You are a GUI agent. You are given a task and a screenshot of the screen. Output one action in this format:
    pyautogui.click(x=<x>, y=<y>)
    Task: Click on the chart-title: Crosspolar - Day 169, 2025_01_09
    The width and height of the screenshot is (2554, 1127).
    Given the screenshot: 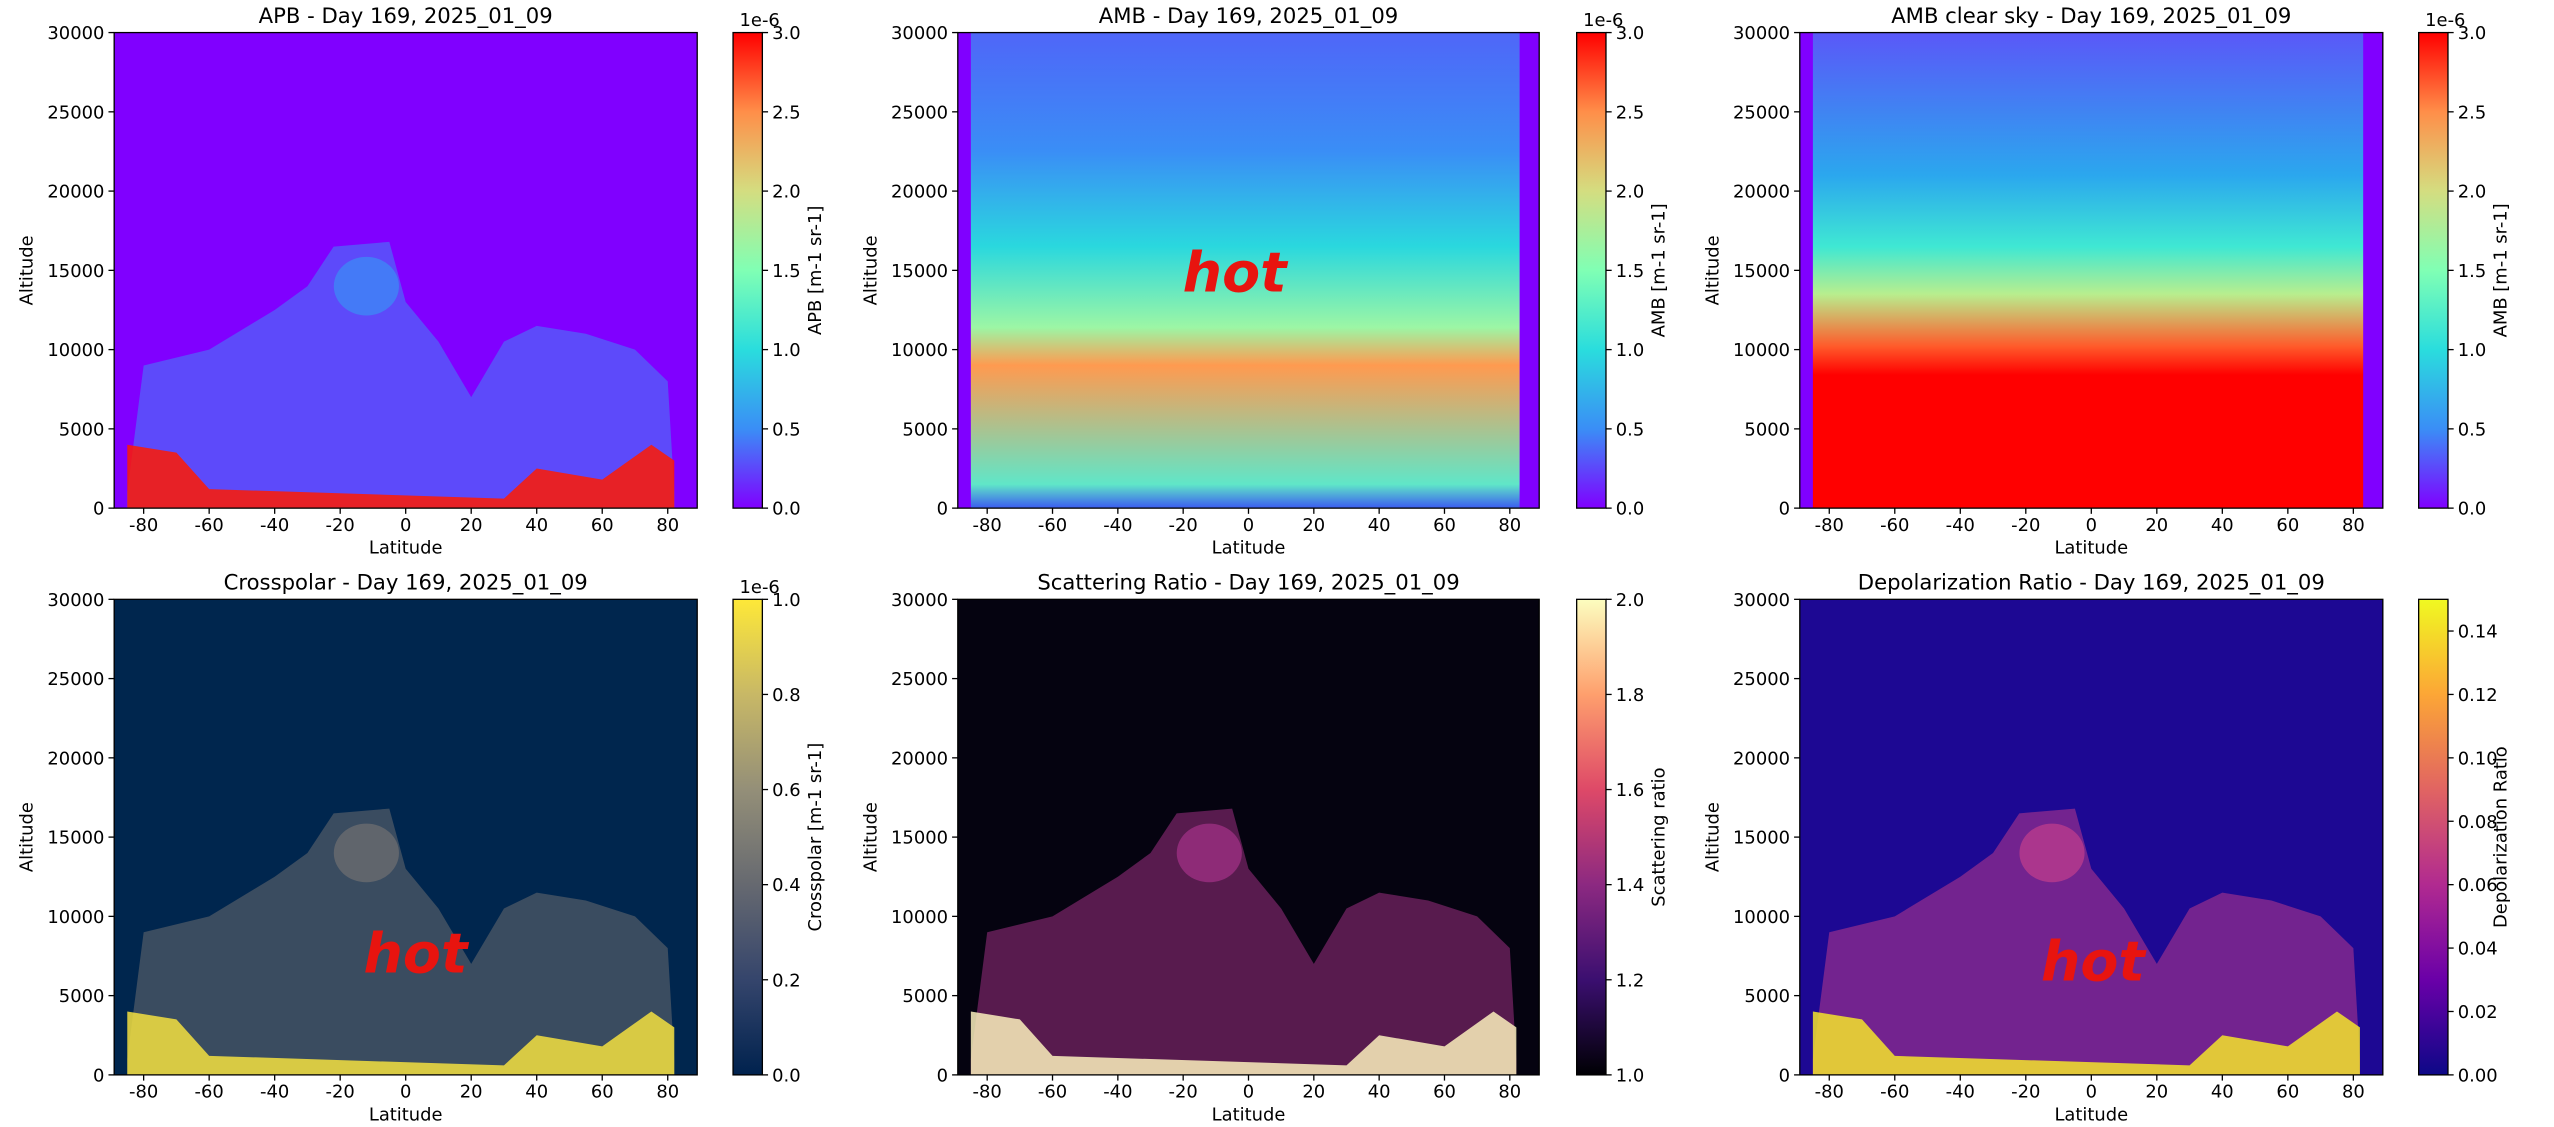 What is the action you would take?
    pyautogui.click(x=406, y=582)
    